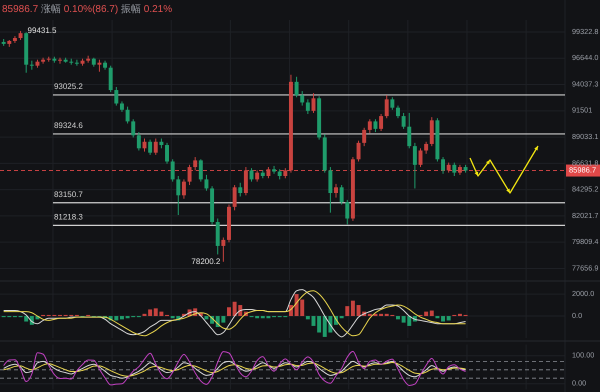 Image resolution: width=600 pixels, height=392 pixels. Describe the element at coordinates (69, 194) in the screenshot. I see `ref-line-label: 83150.7` at that location.